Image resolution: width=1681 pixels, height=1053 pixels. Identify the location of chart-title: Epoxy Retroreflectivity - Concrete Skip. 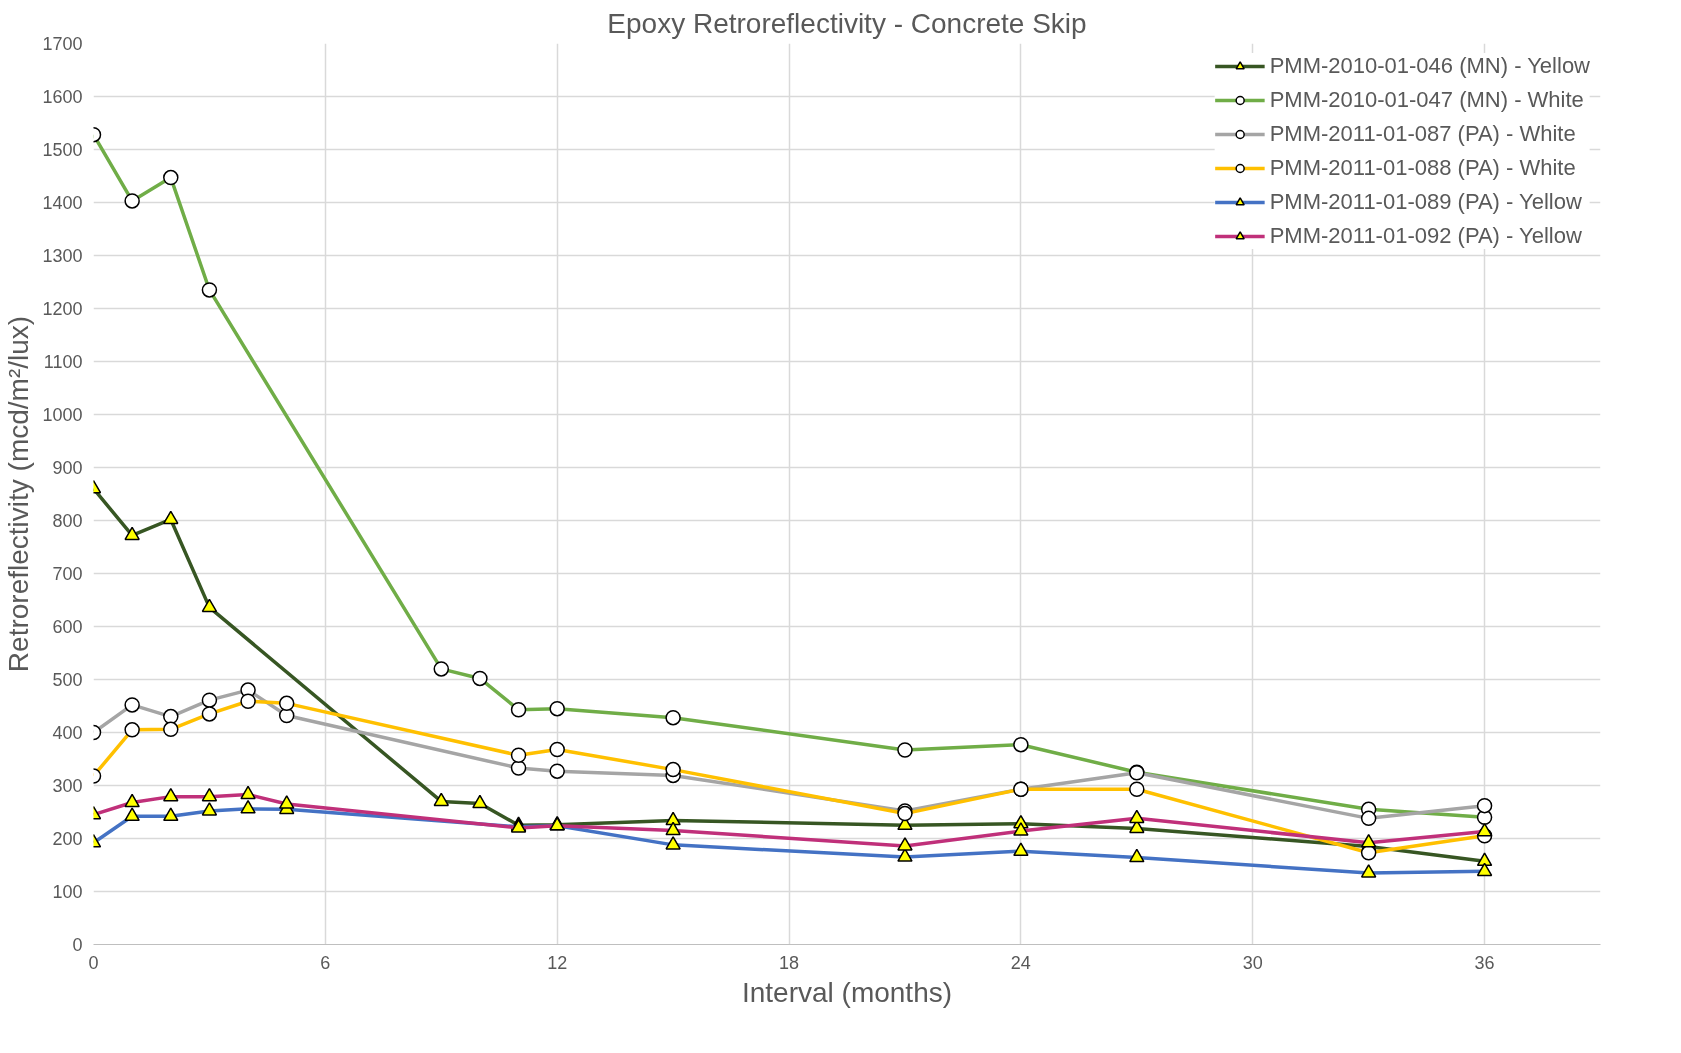
(847, 23).